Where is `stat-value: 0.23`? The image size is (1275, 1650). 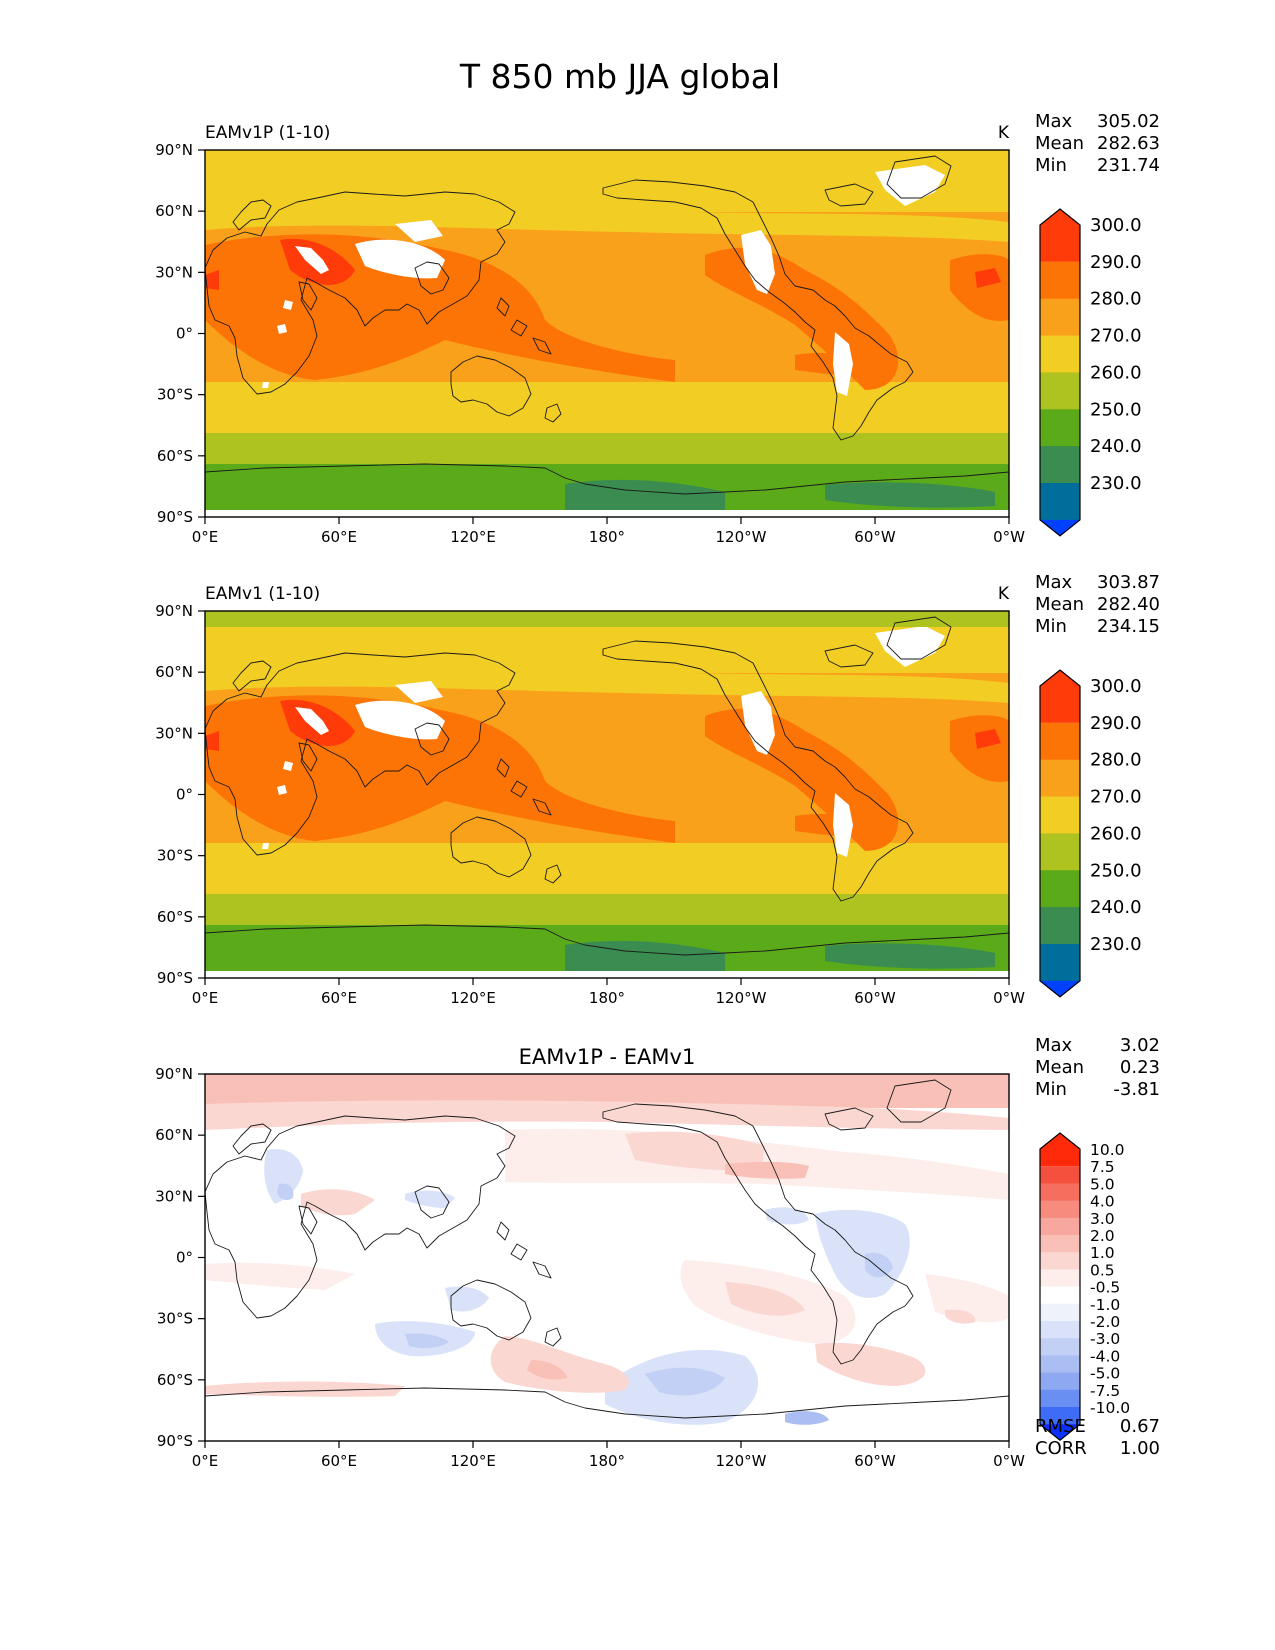 stat-value: 0.23 is located at coordinates (1140, 1067).